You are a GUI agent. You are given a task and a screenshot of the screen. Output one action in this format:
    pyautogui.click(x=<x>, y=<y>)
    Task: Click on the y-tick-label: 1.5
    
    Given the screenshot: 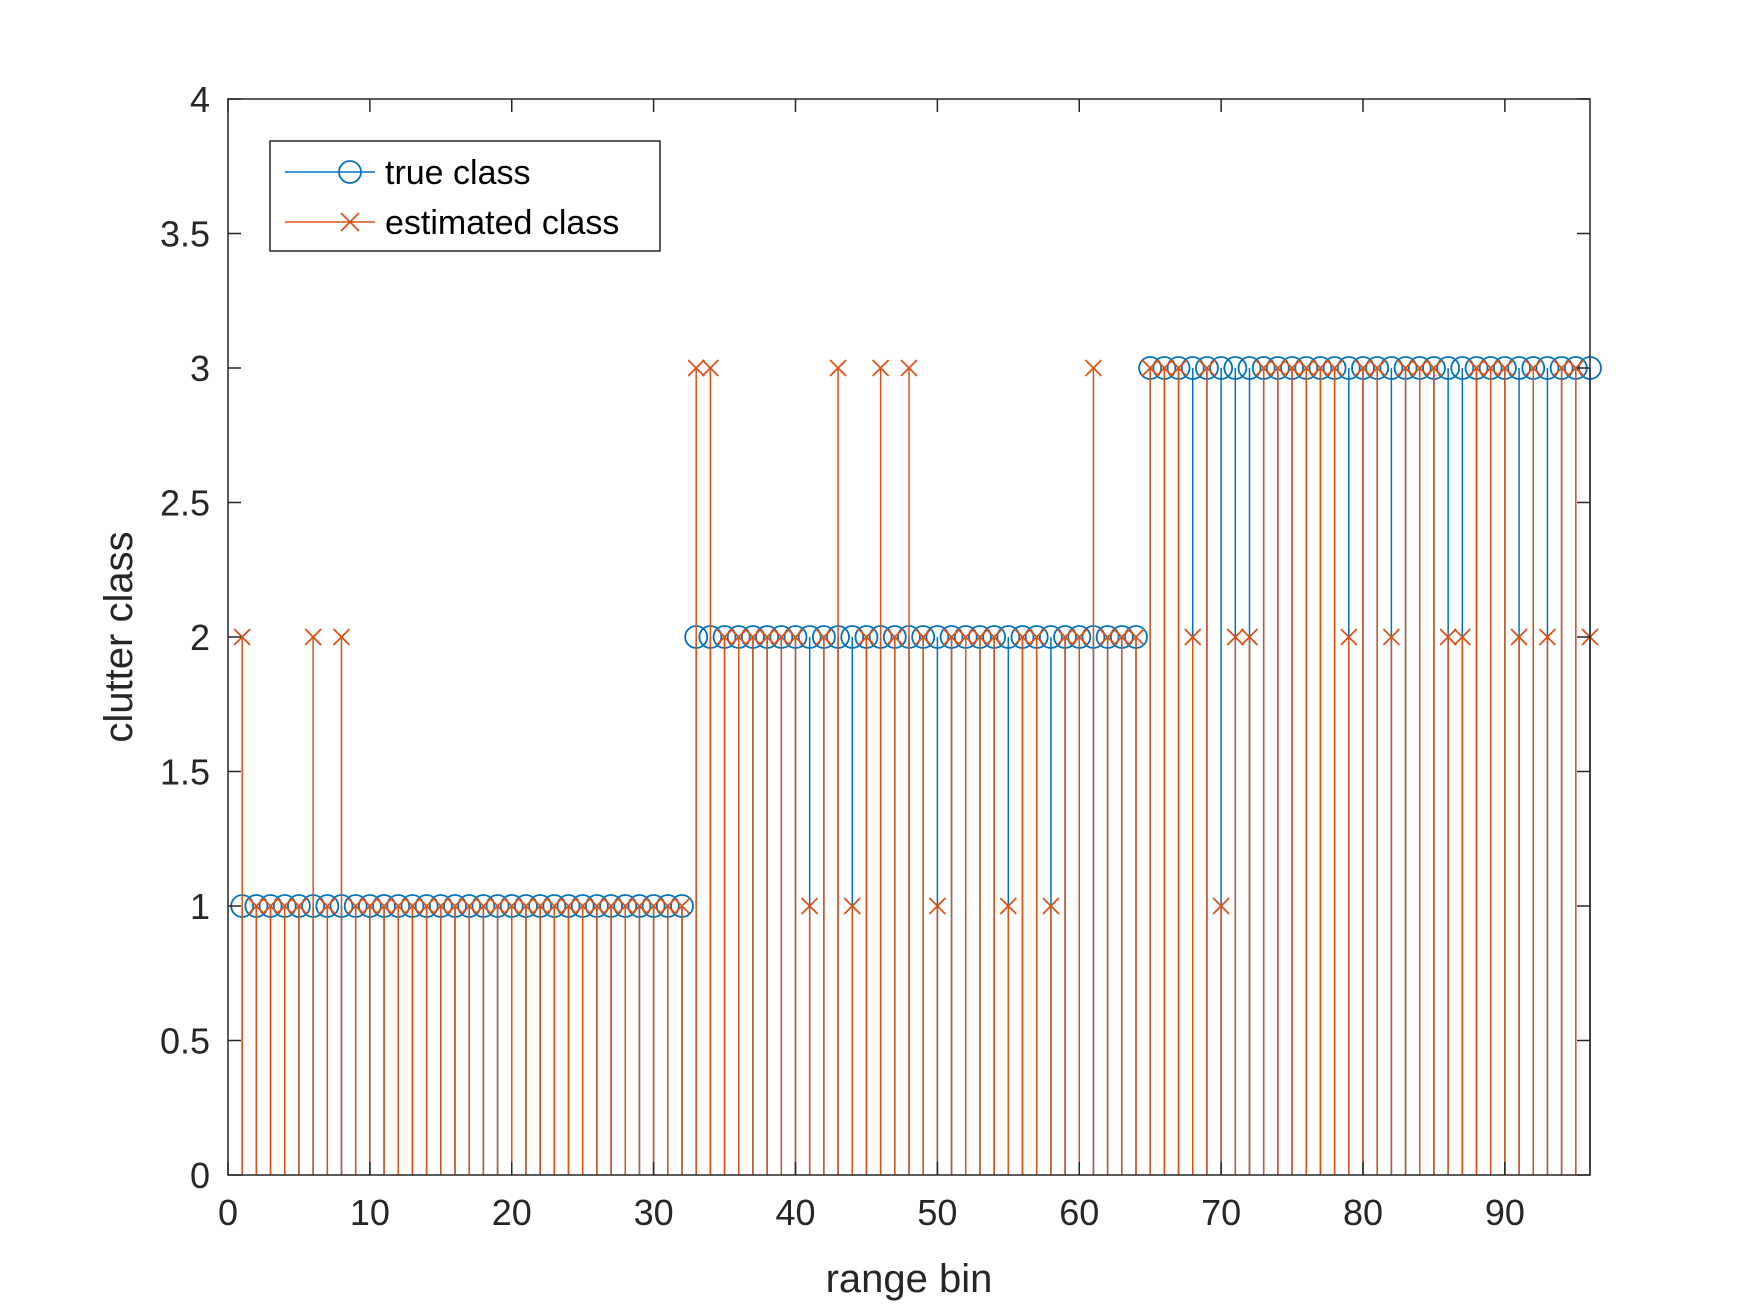 What is the action you would take?
    pyautogui.click(x=185, y=772)
    